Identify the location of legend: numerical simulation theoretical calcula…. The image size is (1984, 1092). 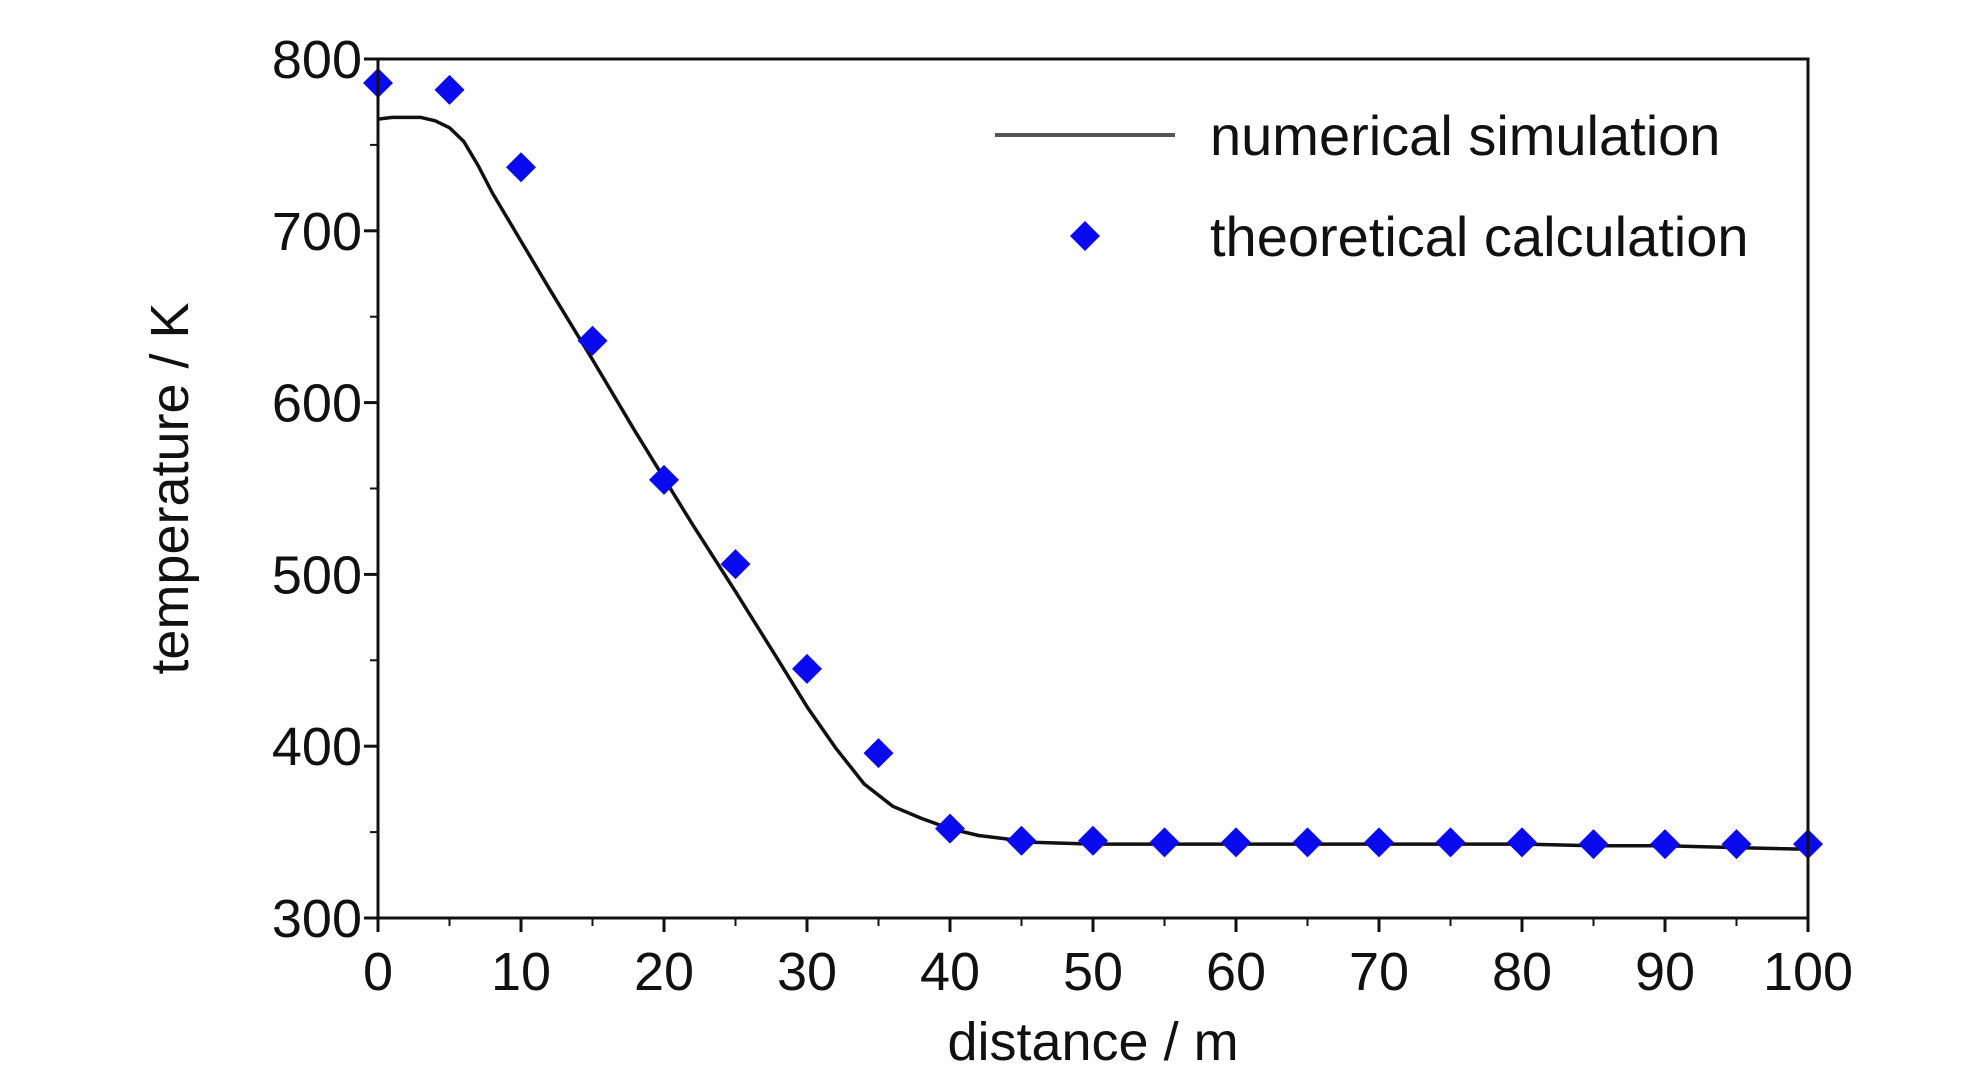
(1380, 192).